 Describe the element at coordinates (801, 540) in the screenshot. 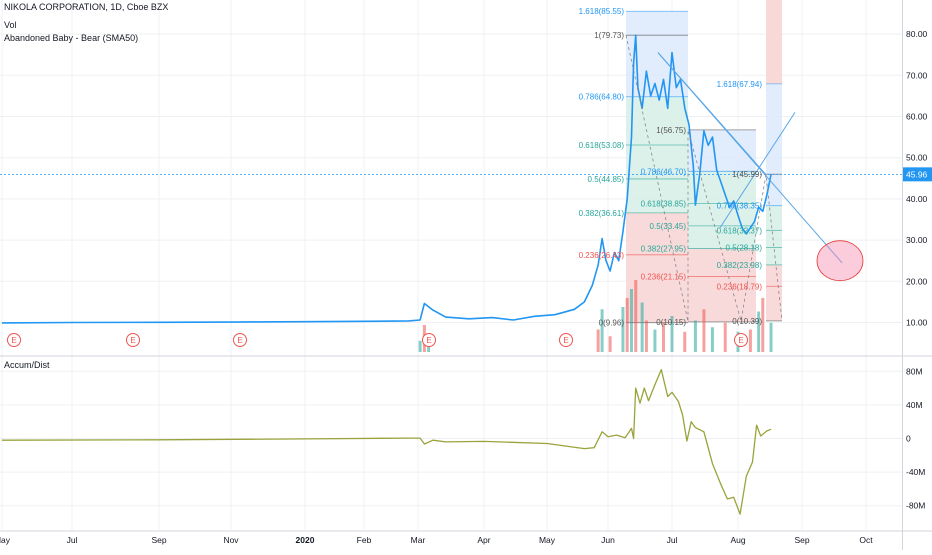

I see `time-tick-label: Sep` at that location.